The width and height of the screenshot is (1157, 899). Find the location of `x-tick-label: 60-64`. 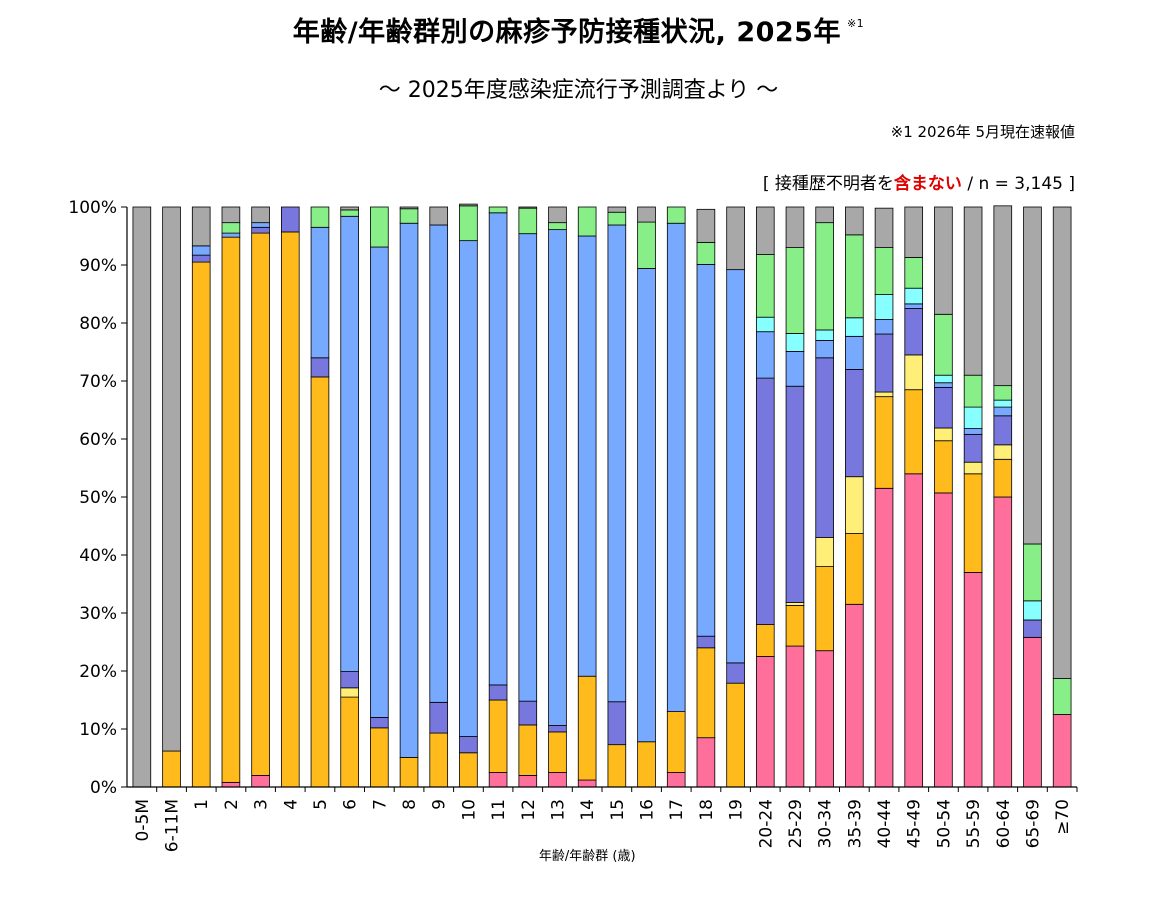

x-tick-label: 60-64 is located at coordinates (1004, 823).